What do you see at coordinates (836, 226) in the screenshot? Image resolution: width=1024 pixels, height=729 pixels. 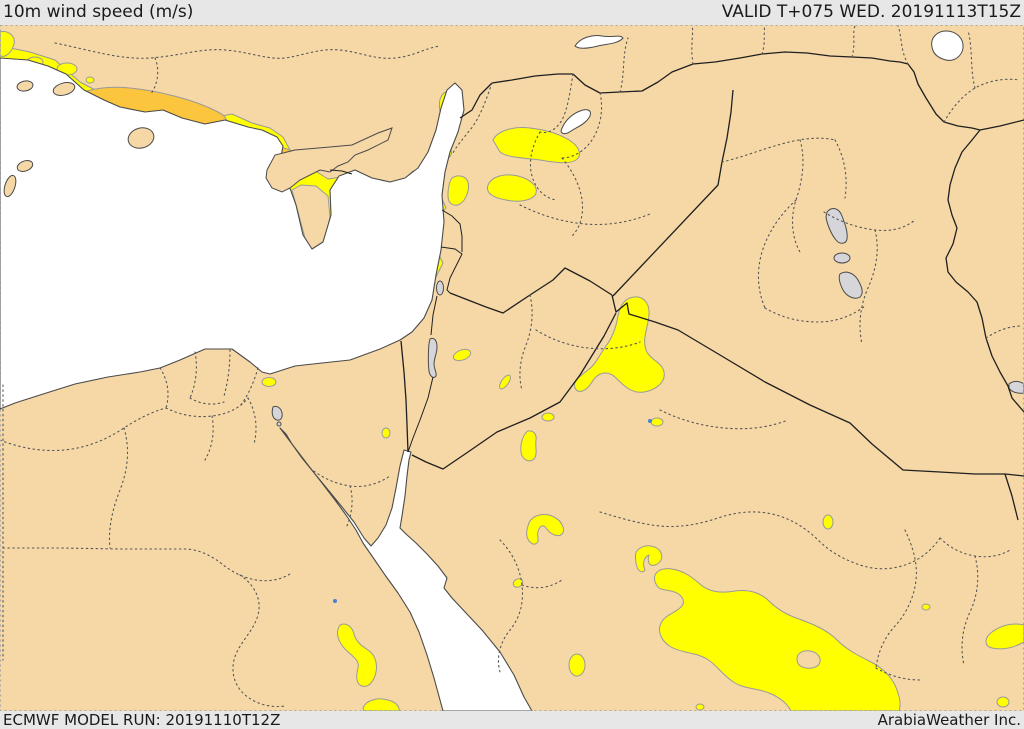 I see `lake-tharthar` at bounding box center [836, 226].